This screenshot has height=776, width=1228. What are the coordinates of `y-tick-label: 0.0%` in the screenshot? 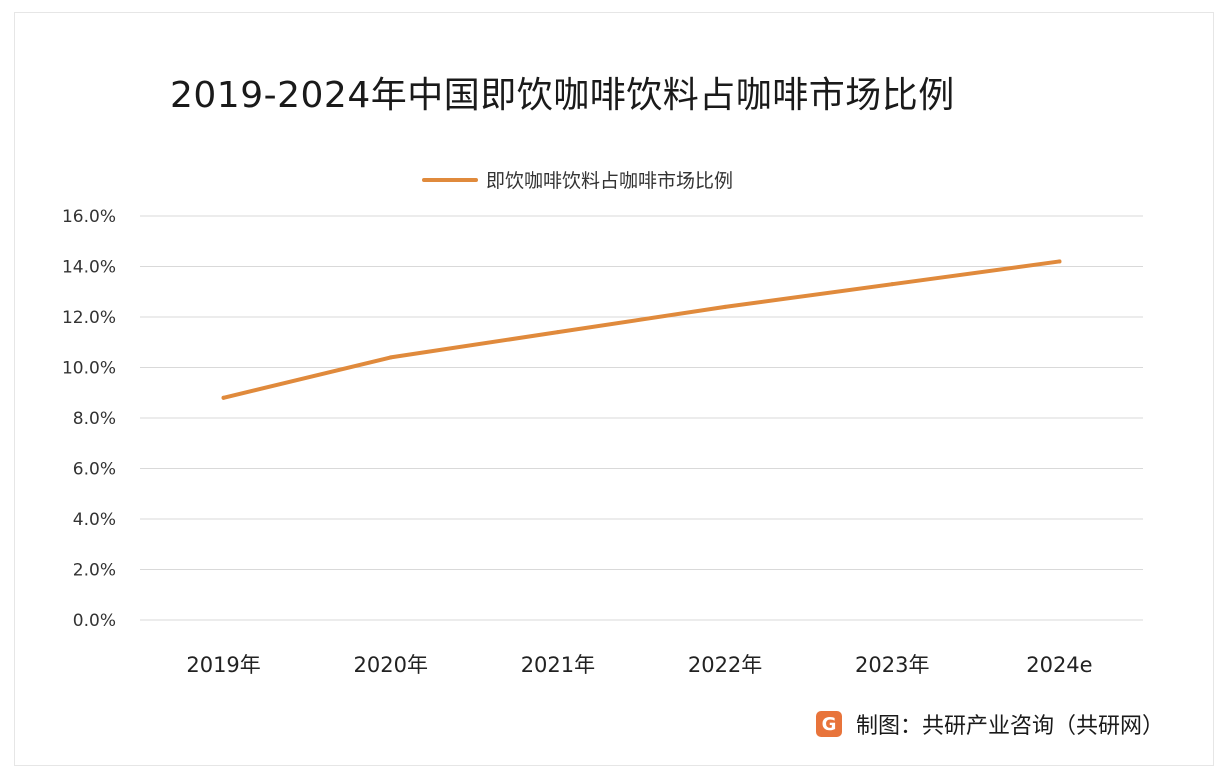 It's located at (94, 621).